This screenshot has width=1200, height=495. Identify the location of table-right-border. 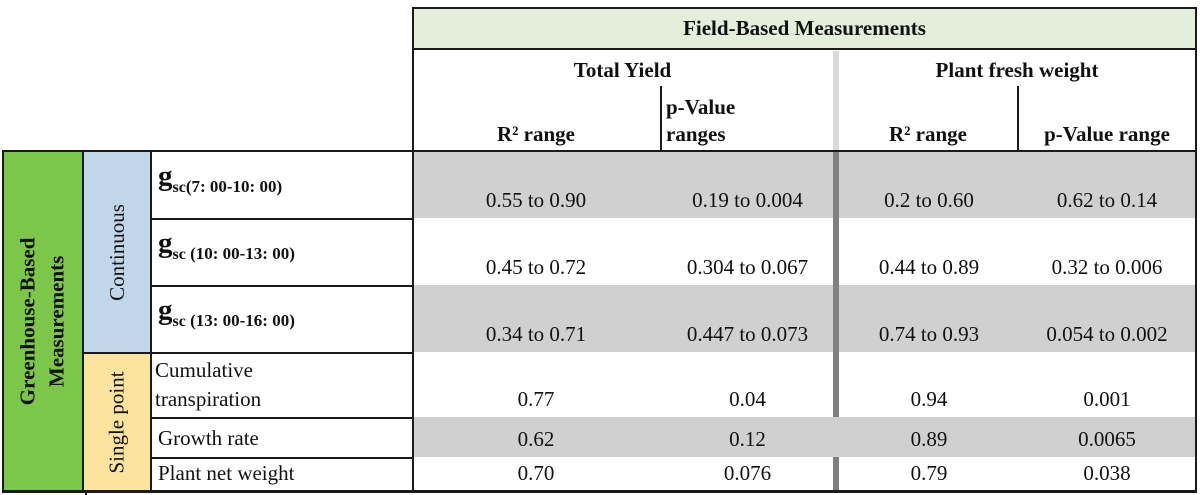
(1196, 320).